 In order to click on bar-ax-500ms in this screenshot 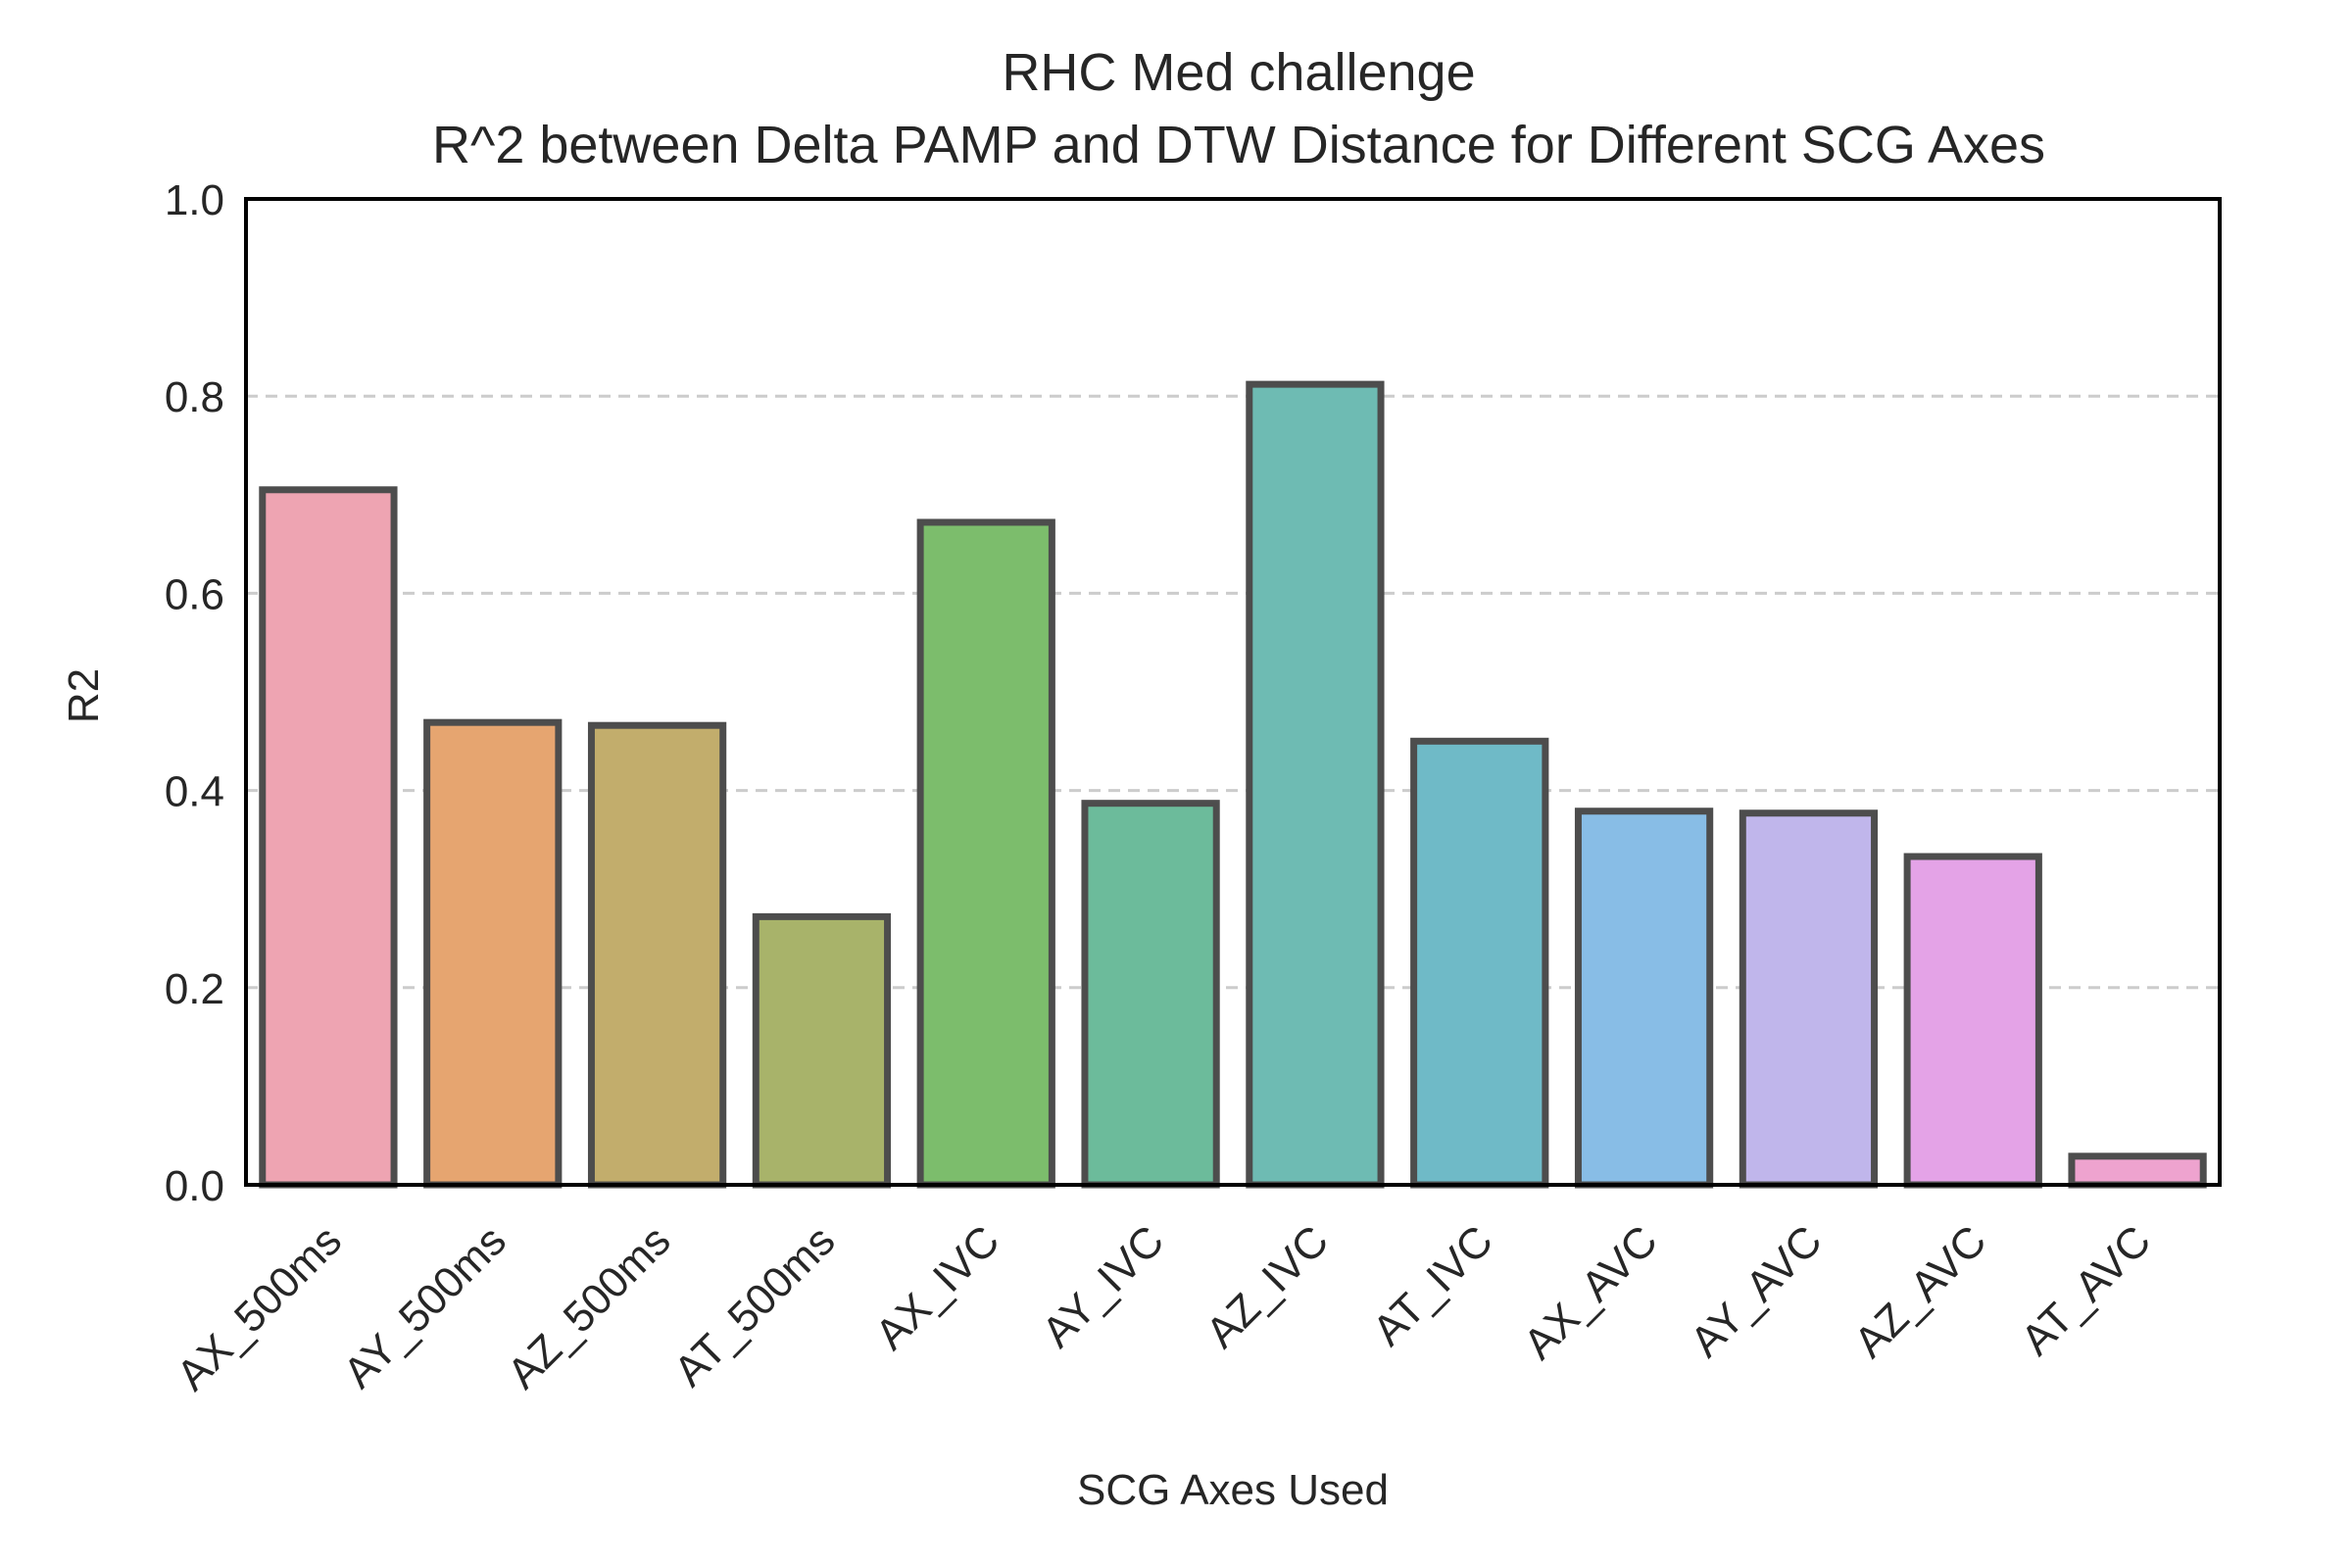, I will do `click(328, 837)`.